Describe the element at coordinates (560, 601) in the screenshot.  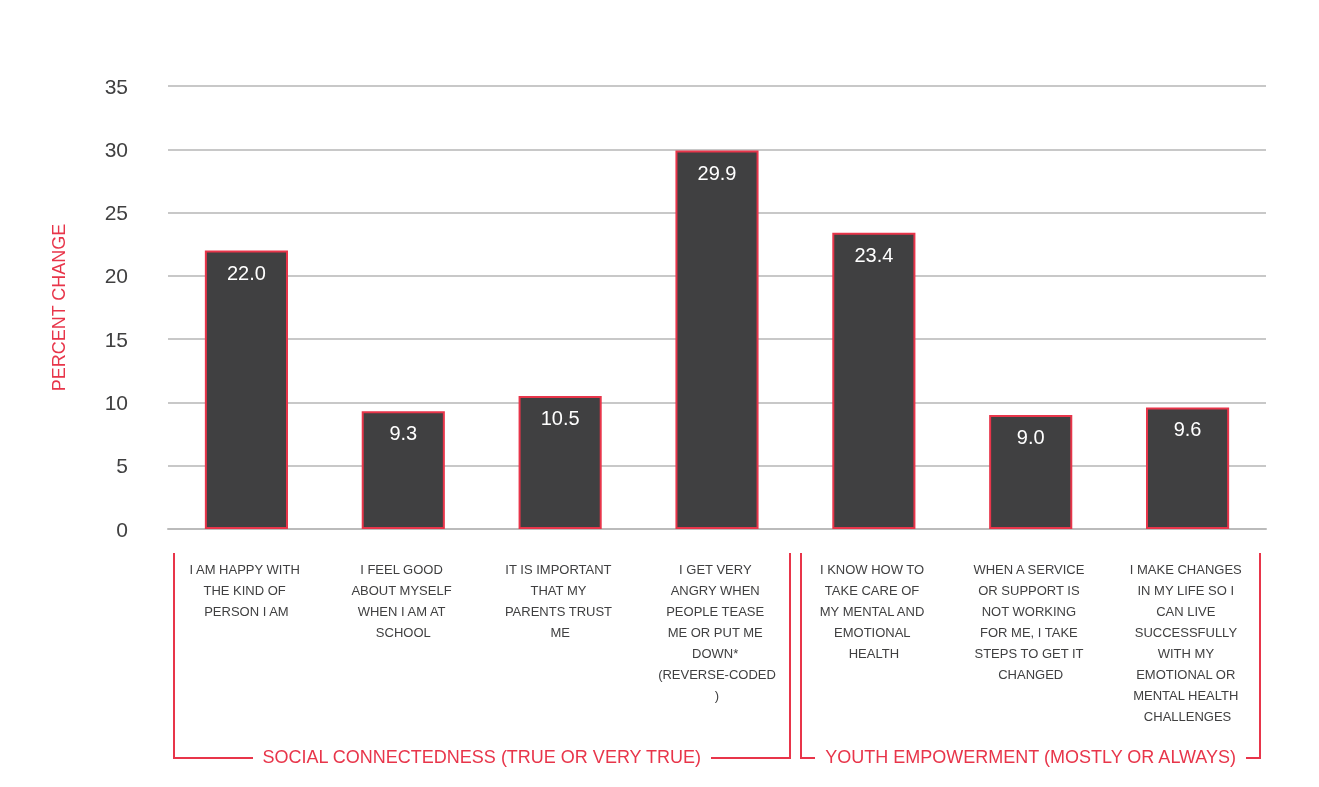
I see `x-tick-label: IT IS IMPORTANT THAT MY PARENTS TRUST ME` at that location.